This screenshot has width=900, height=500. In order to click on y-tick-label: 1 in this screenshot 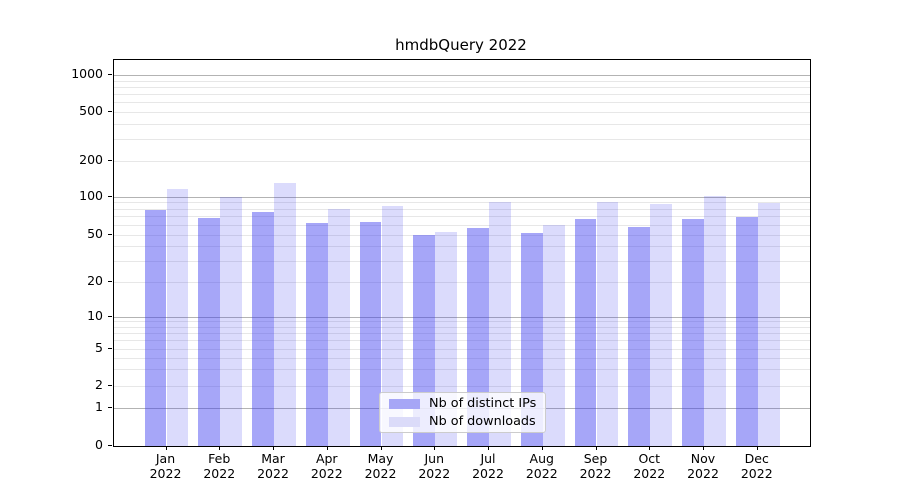, I will do `click(99, 406)`.